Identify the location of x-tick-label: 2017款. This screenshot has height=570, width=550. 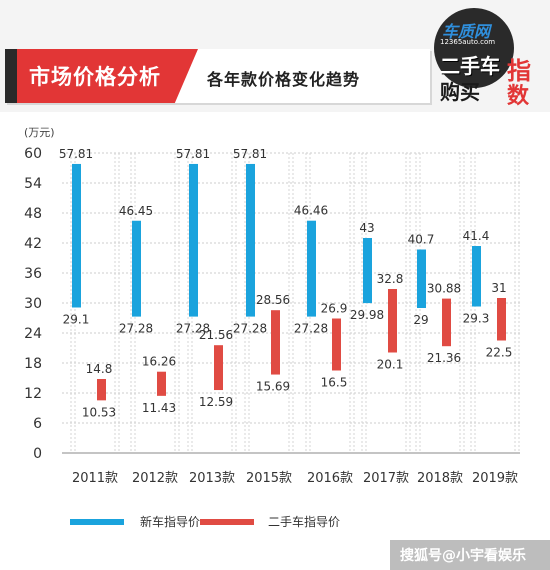
(386, 478).